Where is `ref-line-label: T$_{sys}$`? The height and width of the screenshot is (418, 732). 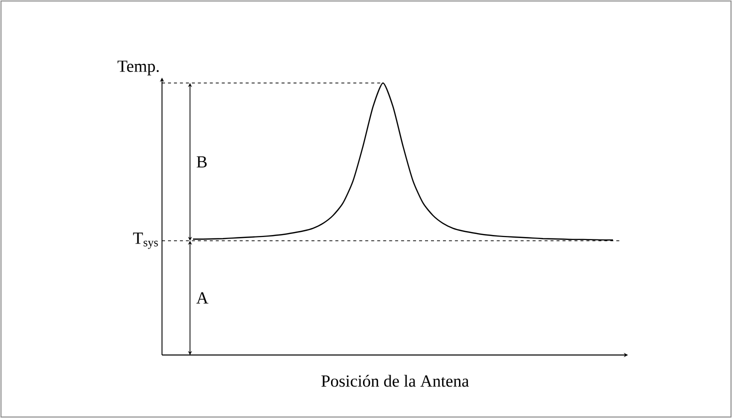 ref-line-label: T$_{sys}$ is located at coordinates (145, 240).